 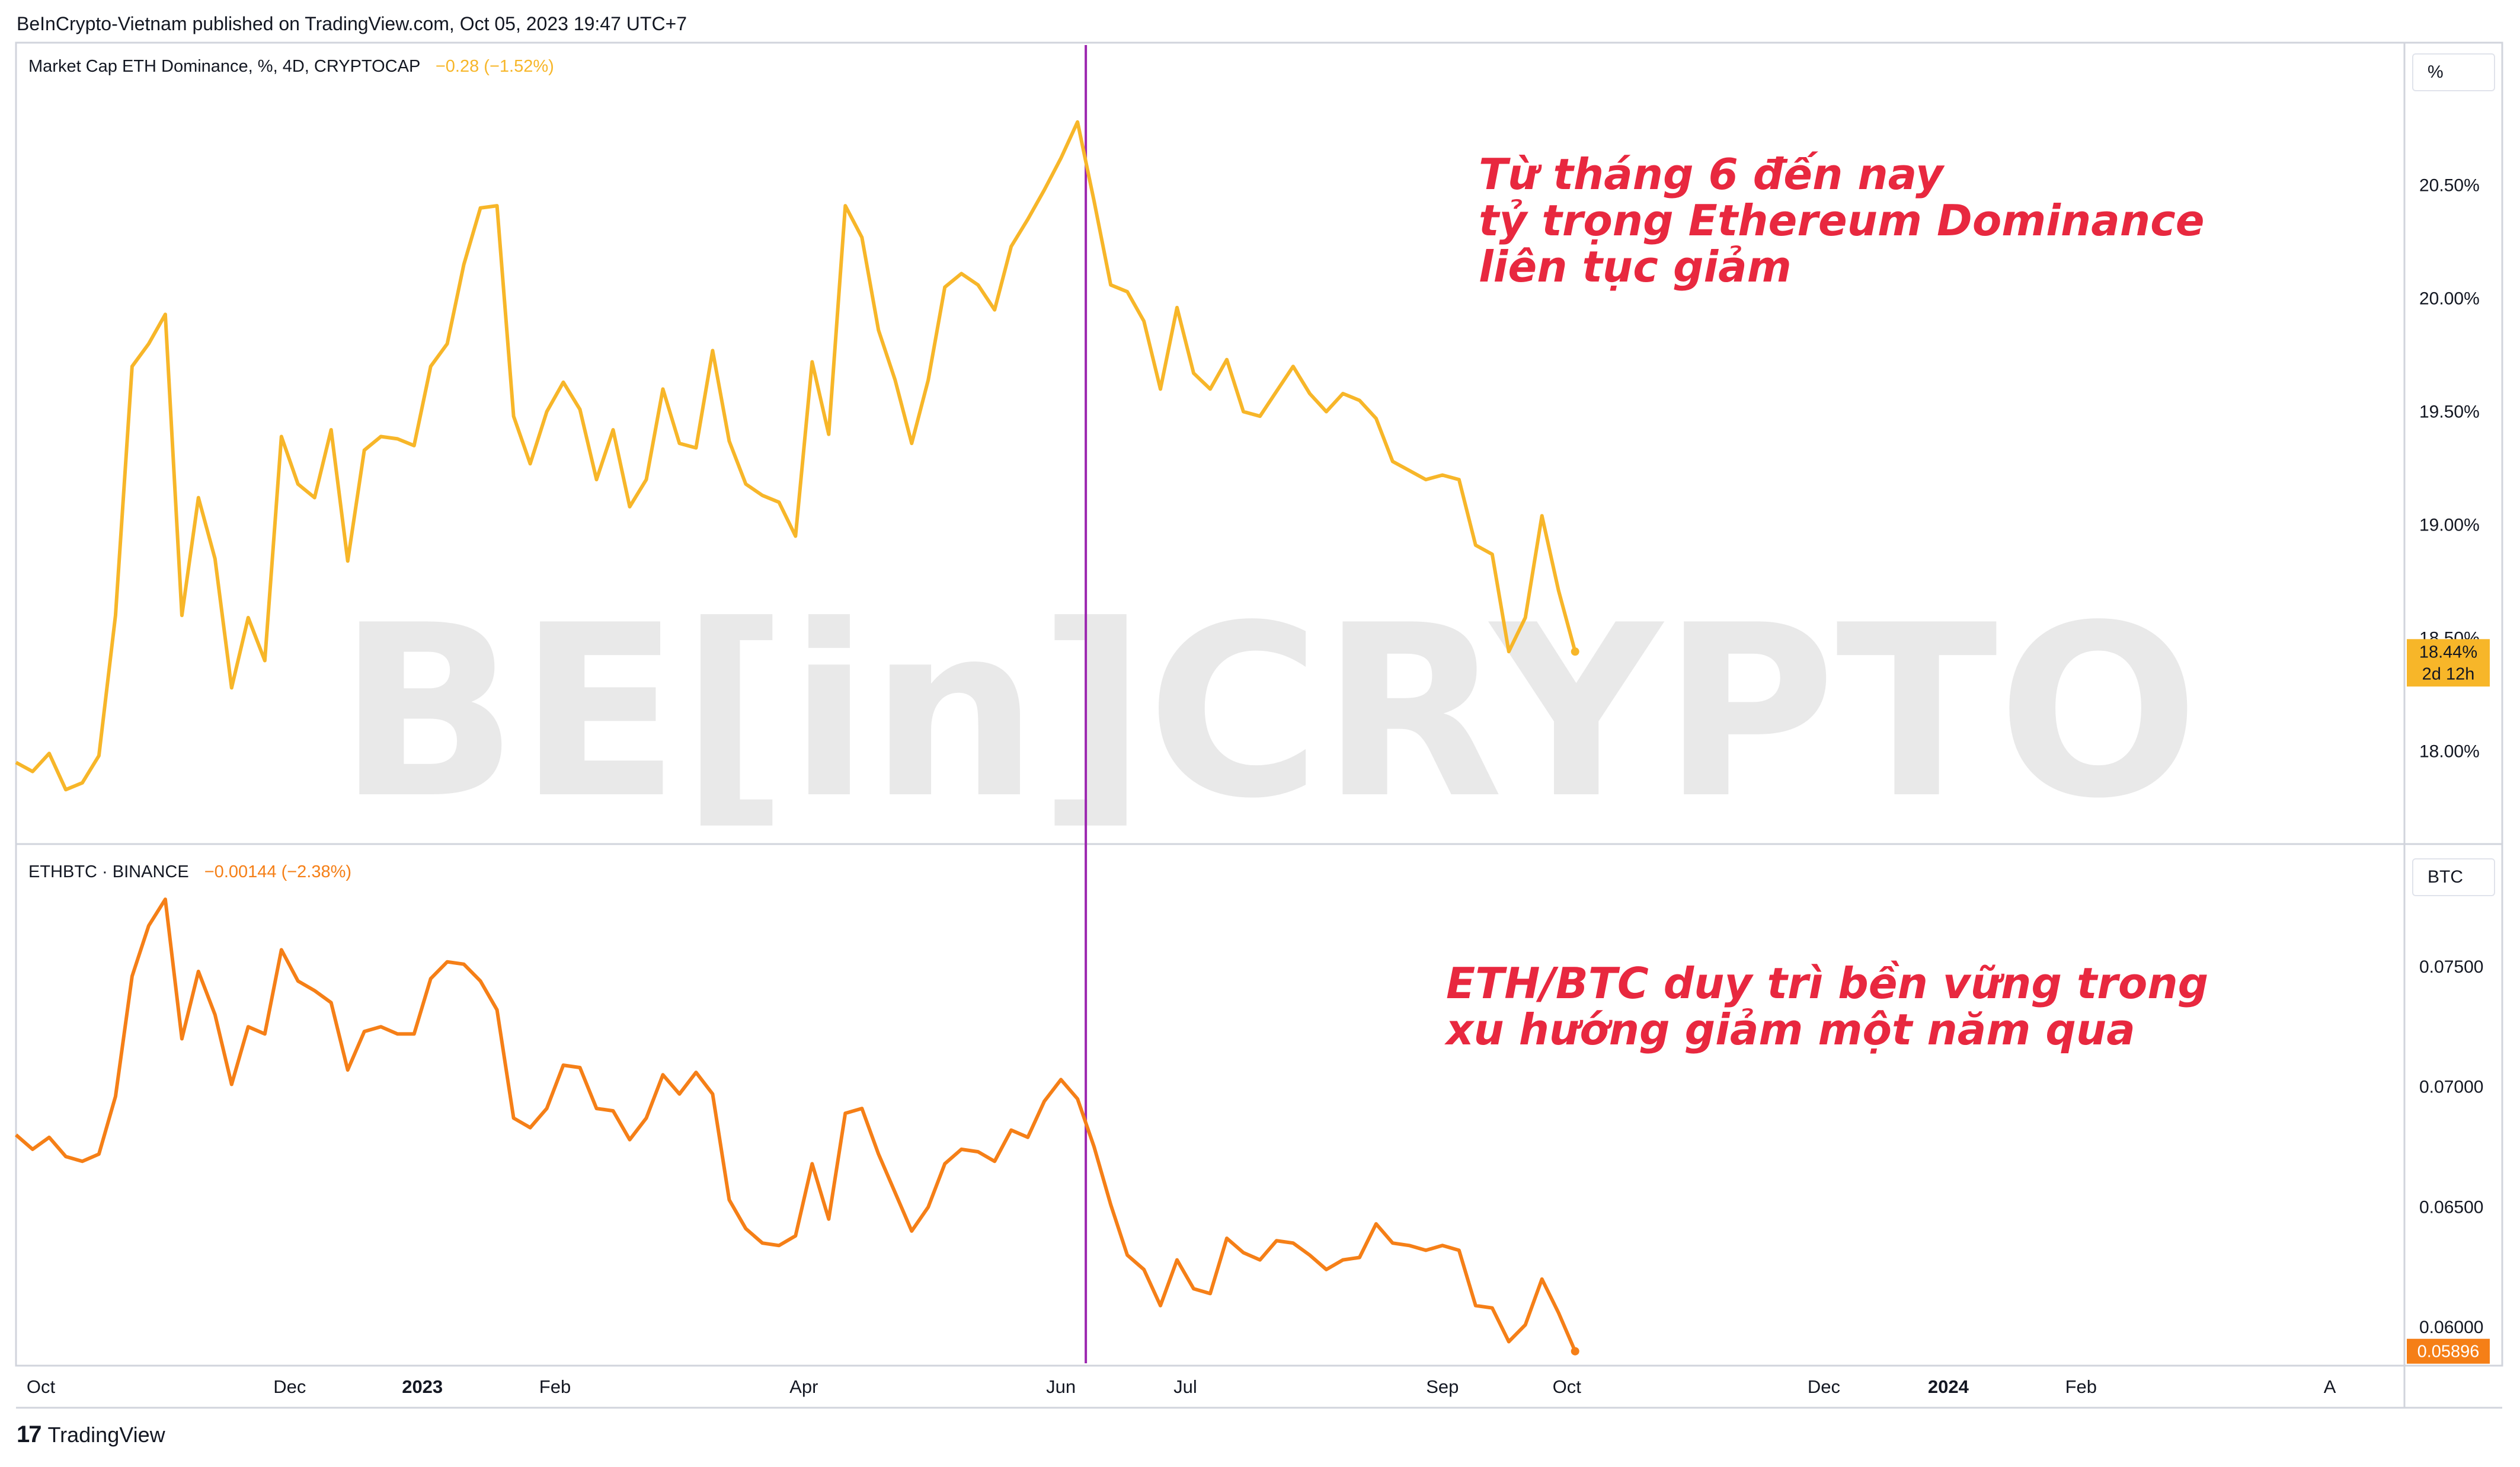 I want to click on ethbtc-last-value-label: 0.05896, so click(x=2449, y=1352).